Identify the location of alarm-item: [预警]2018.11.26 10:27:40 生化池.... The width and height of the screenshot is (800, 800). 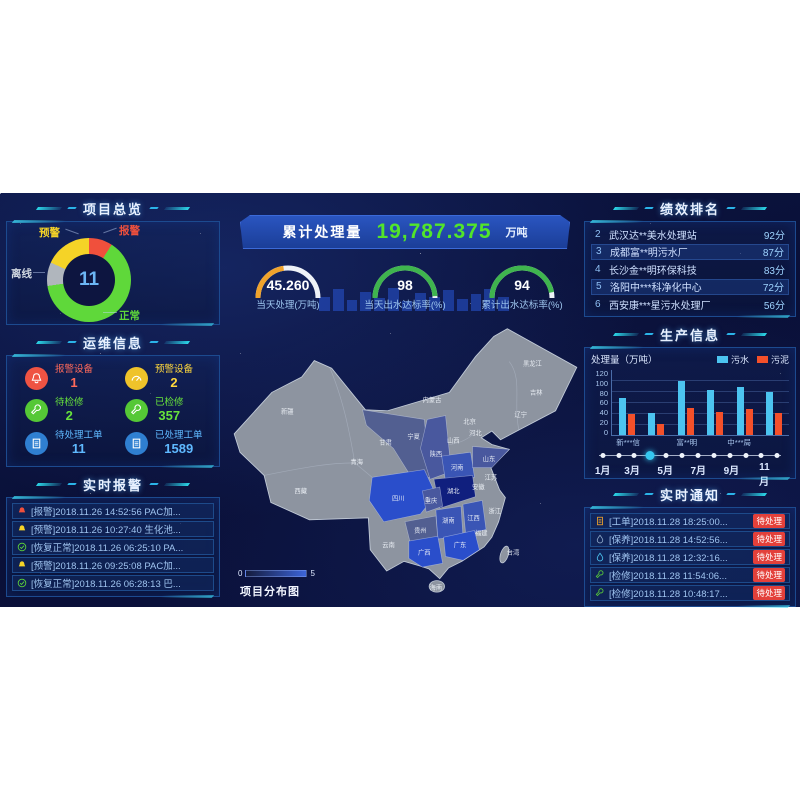
(113, 529).